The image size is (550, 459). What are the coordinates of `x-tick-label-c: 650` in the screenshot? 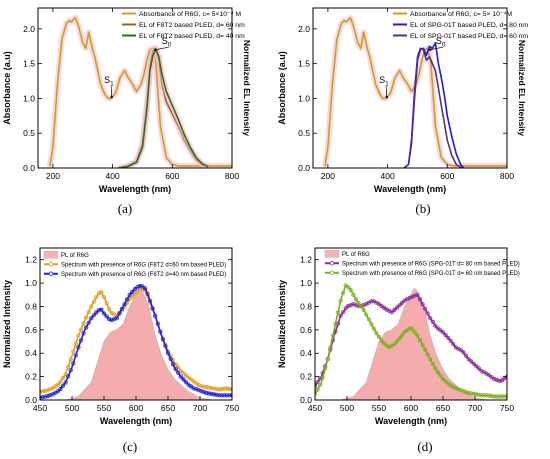 It's located at (168, 408).